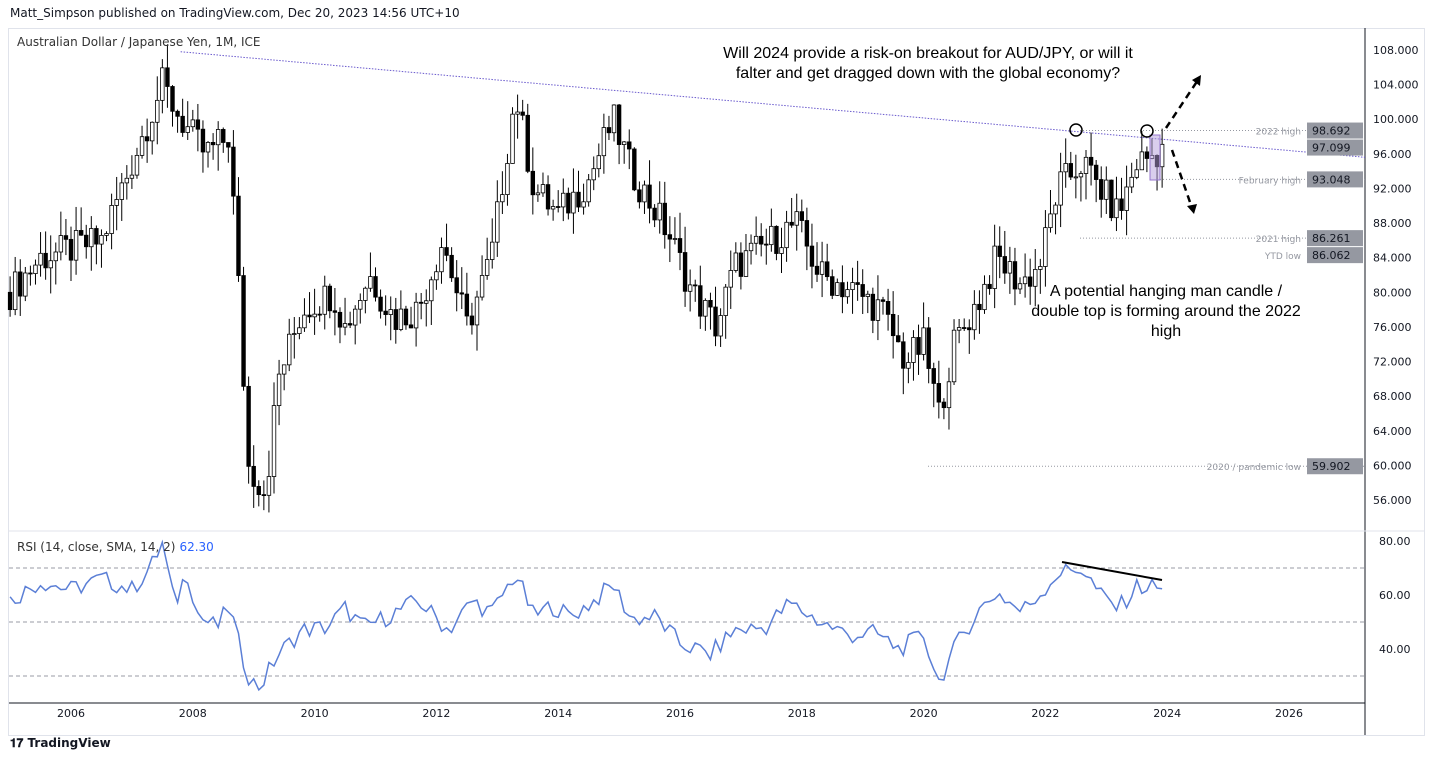 This screenshot has width=1431, height=761. What do you see at coordinates (1331, 131) in the screenshot?
I see `price-label: 98.692` at bounding box center [1331, 131].